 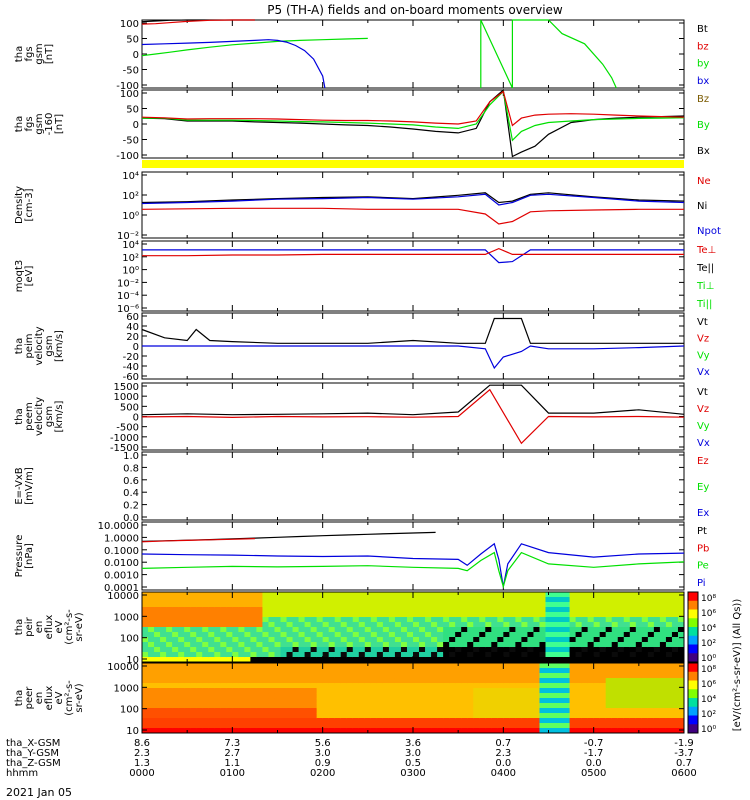 I want to click on y-tick-label: 0.1000, so click(x=121, y=551).